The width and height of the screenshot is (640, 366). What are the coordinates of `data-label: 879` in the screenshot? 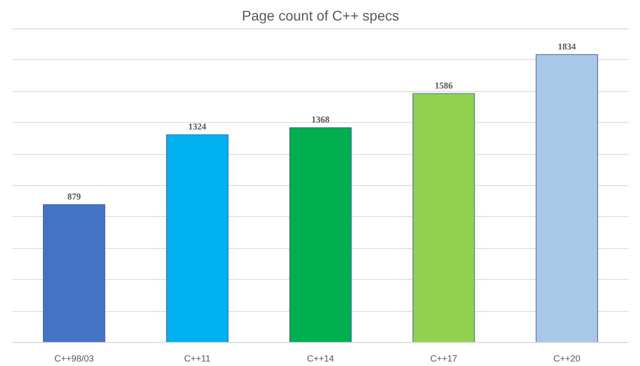 It's located at (74, 196).